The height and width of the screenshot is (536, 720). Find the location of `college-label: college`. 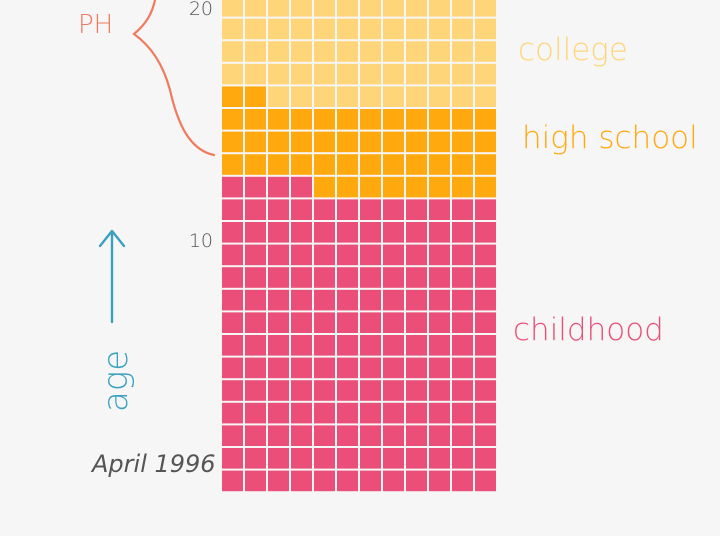

college-label: college is located at coordinates (573, 50).